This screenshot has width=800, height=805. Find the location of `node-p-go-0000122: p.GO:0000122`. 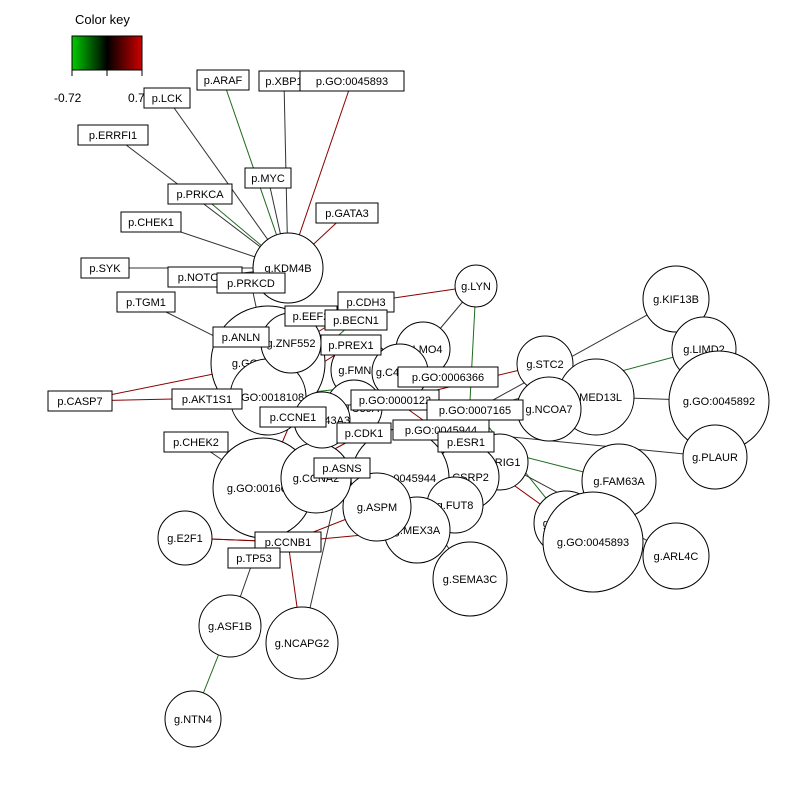

node-p-go-0000122: p.GO:0000122 is located at coordinates (395, 400).